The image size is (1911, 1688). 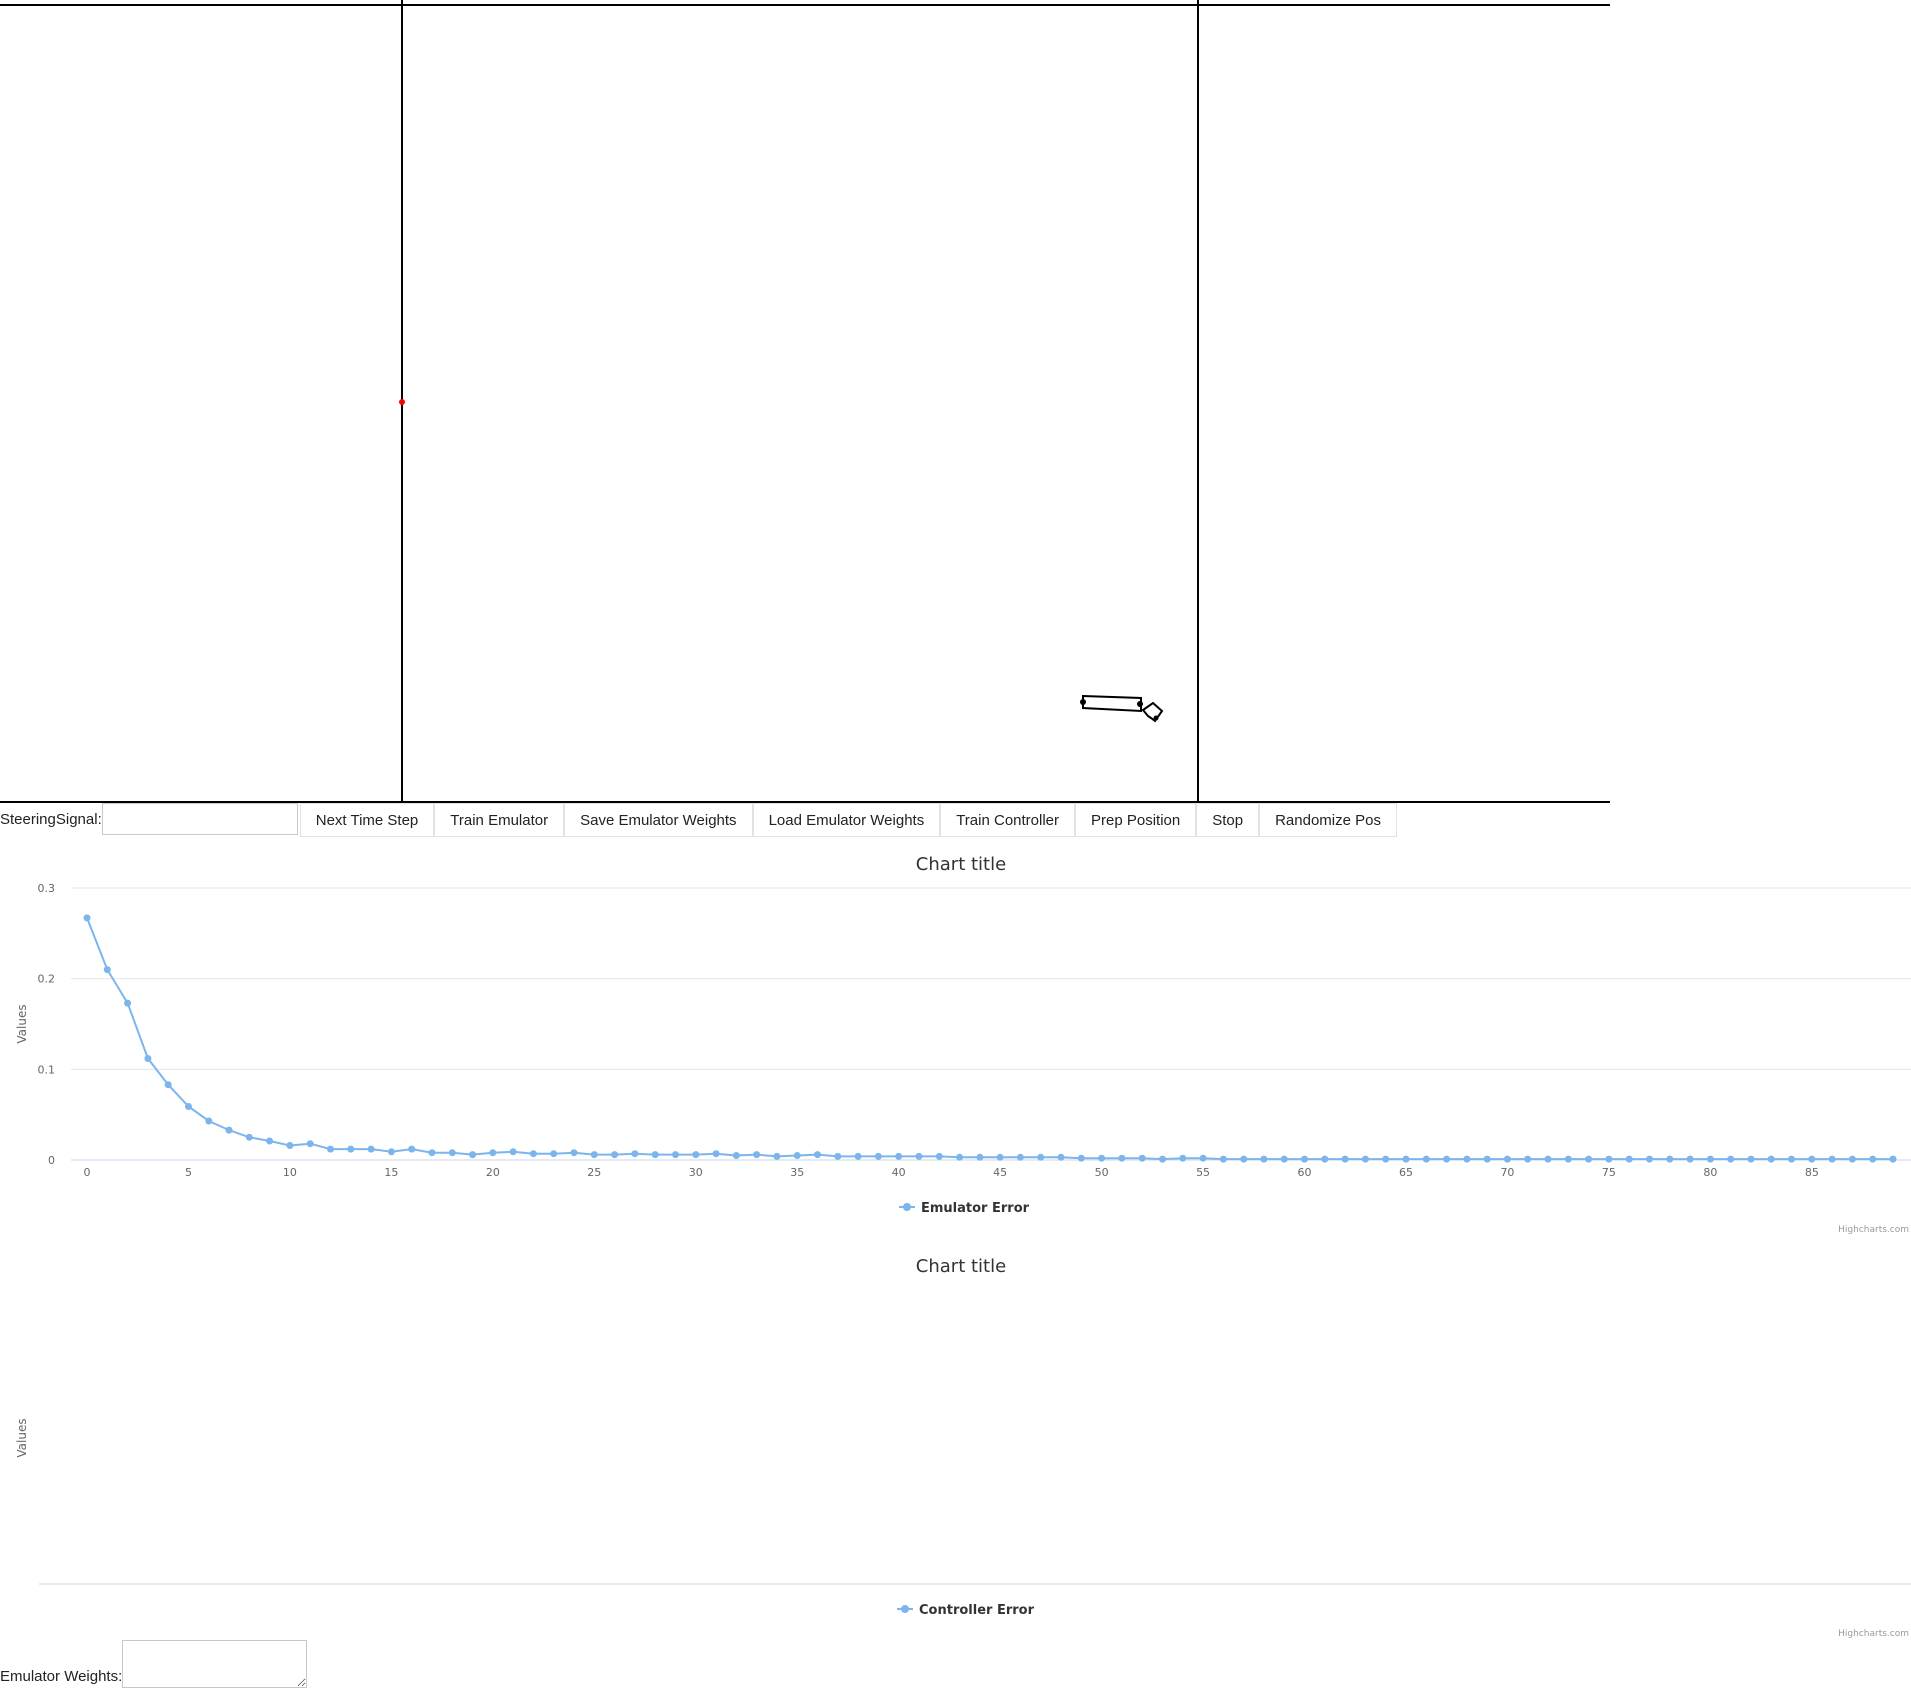 What do you see at coordinates (1136, 820) in the screenshot?
I see `prep-position-button: Prep Position` at bounding box center [1136, 820].